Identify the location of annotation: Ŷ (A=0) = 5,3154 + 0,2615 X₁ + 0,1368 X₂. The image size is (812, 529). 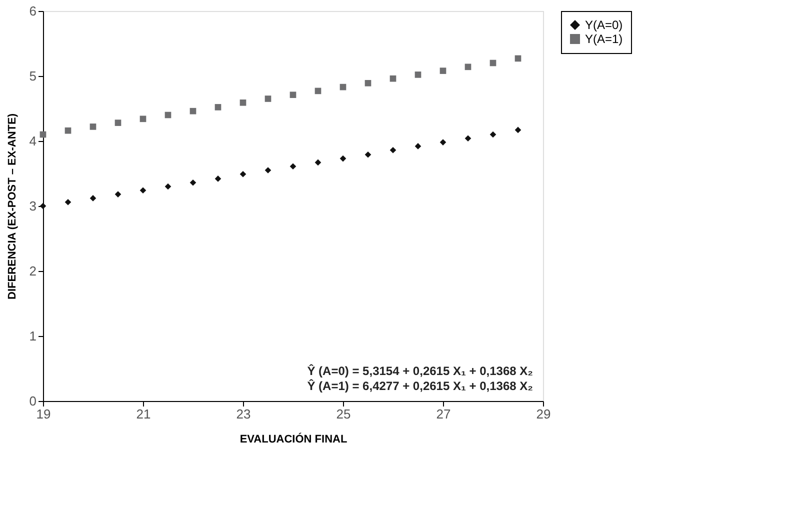
(420, 371).